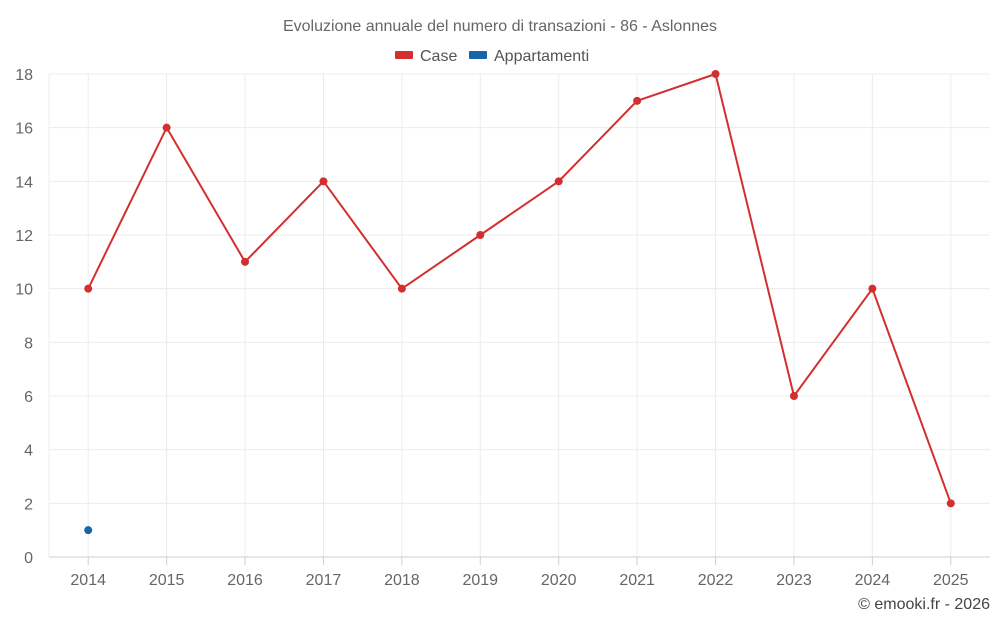  Describe the element at coordinates (28, 397) in the screenshot. I see `y-tick-label: 6` at that location.